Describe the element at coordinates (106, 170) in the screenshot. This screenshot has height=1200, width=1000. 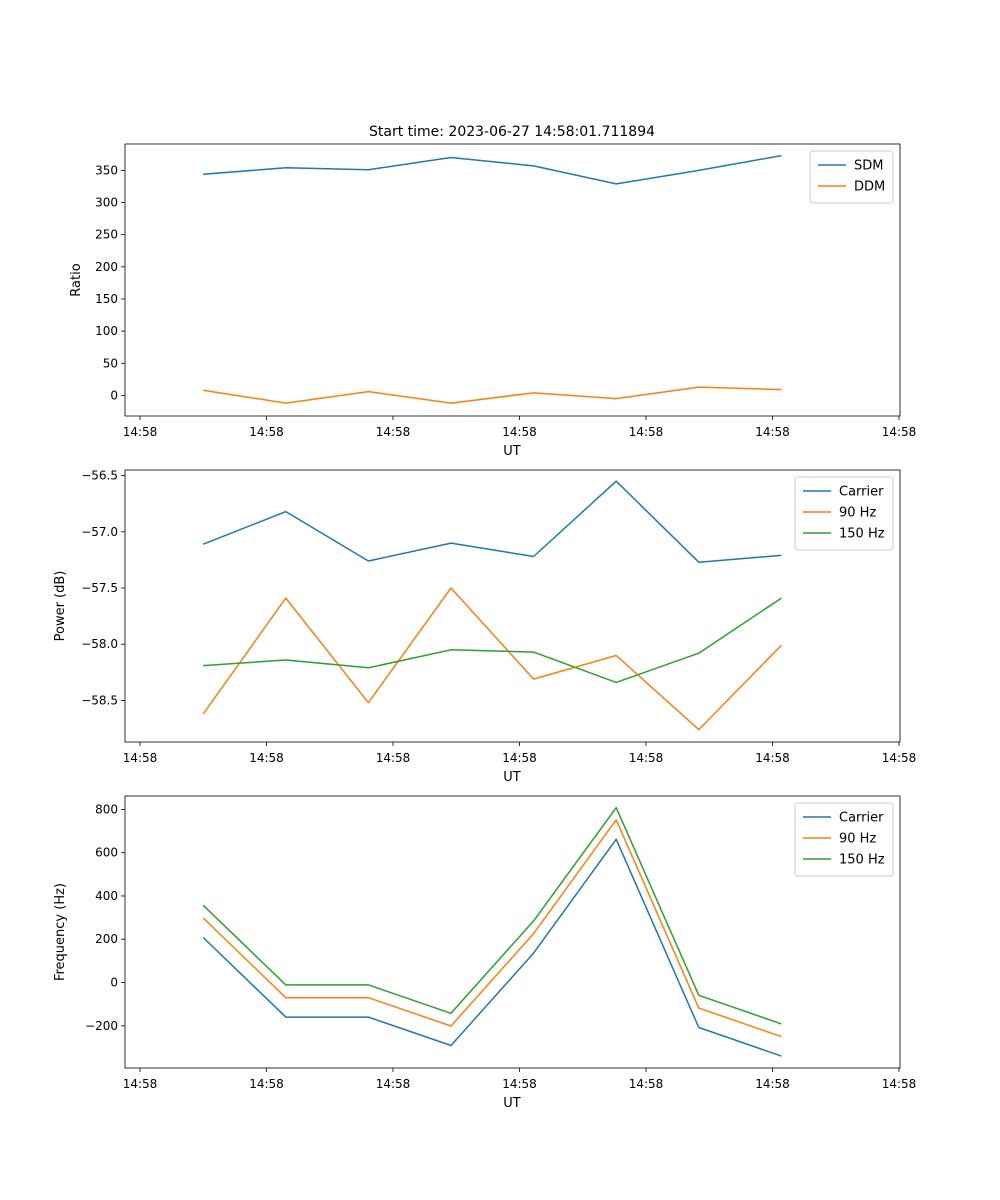
I see `y-tick-label: 350` at that location.